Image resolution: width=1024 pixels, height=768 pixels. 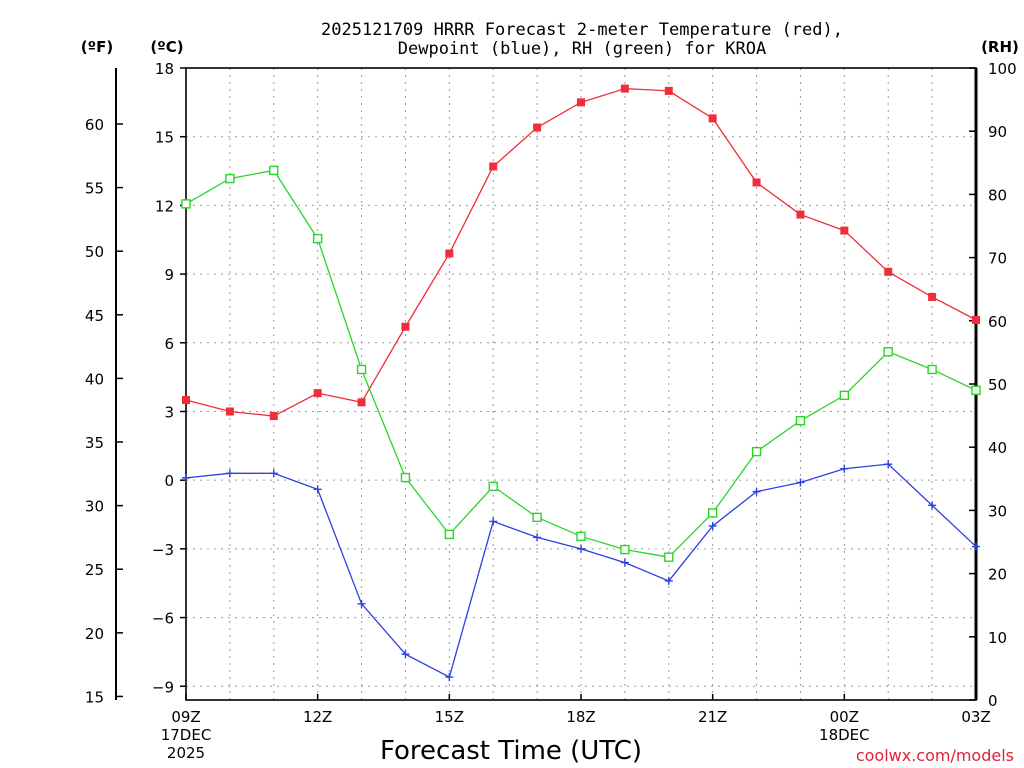 What do you see at coordinates (580, 717) in the screenshot?
I see `x-tick-label: 18Z` at bounding box center [580, 717].